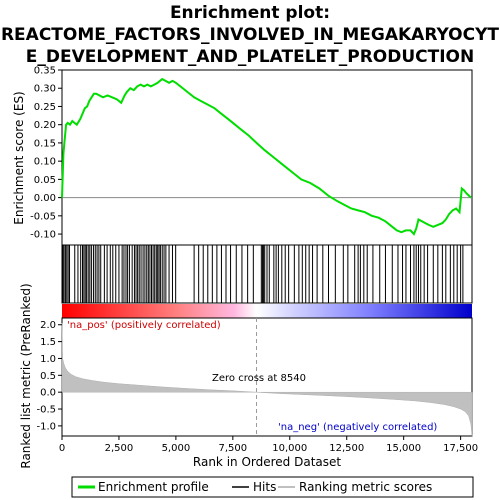 This screenshot has height=500, width=500. What do you see at coordinates (250, 57) in the screenshot?
I see `title-line-3: E_DEVELOPMENT_AND_PLATELET_PRODUCTION` at bounding box center [250, 57].